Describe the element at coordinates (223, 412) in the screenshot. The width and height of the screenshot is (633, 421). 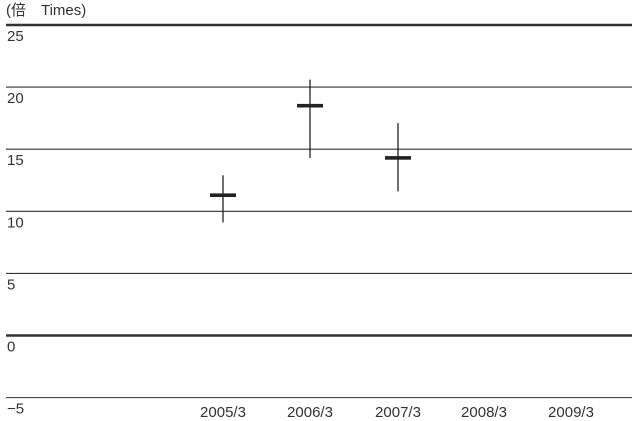
I see `x-tick-2005/3: 2005/3` at that location.